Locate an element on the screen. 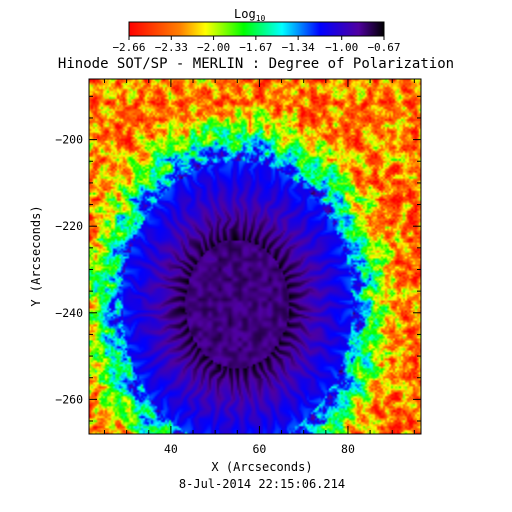  x-tick-label: 40 is located at coordinates (171, 449).